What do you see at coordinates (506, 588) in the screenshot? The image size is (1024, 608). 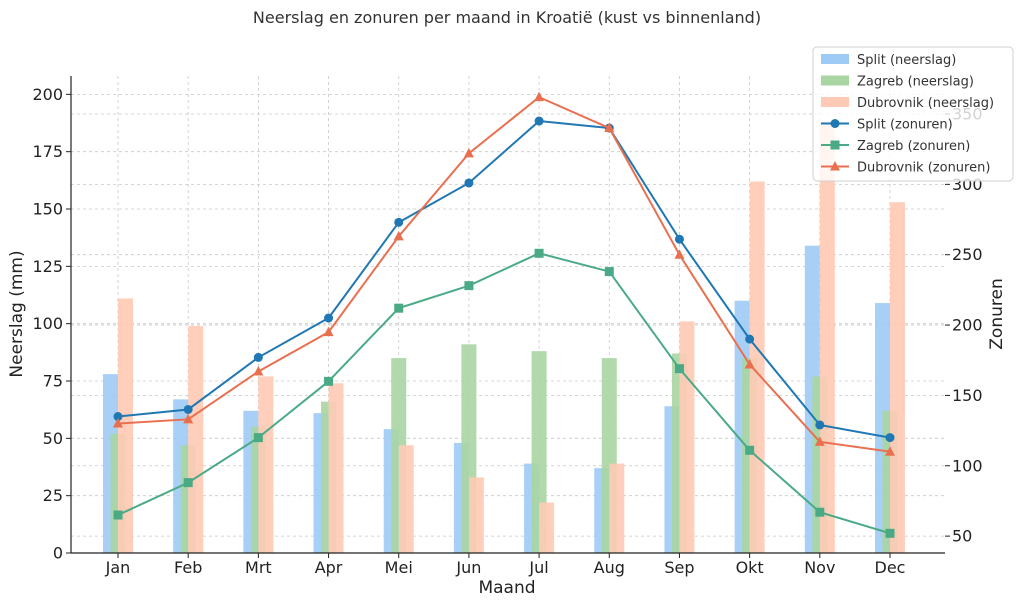 I see `x-axis-title: Maand` at bounding box center [506, 588].